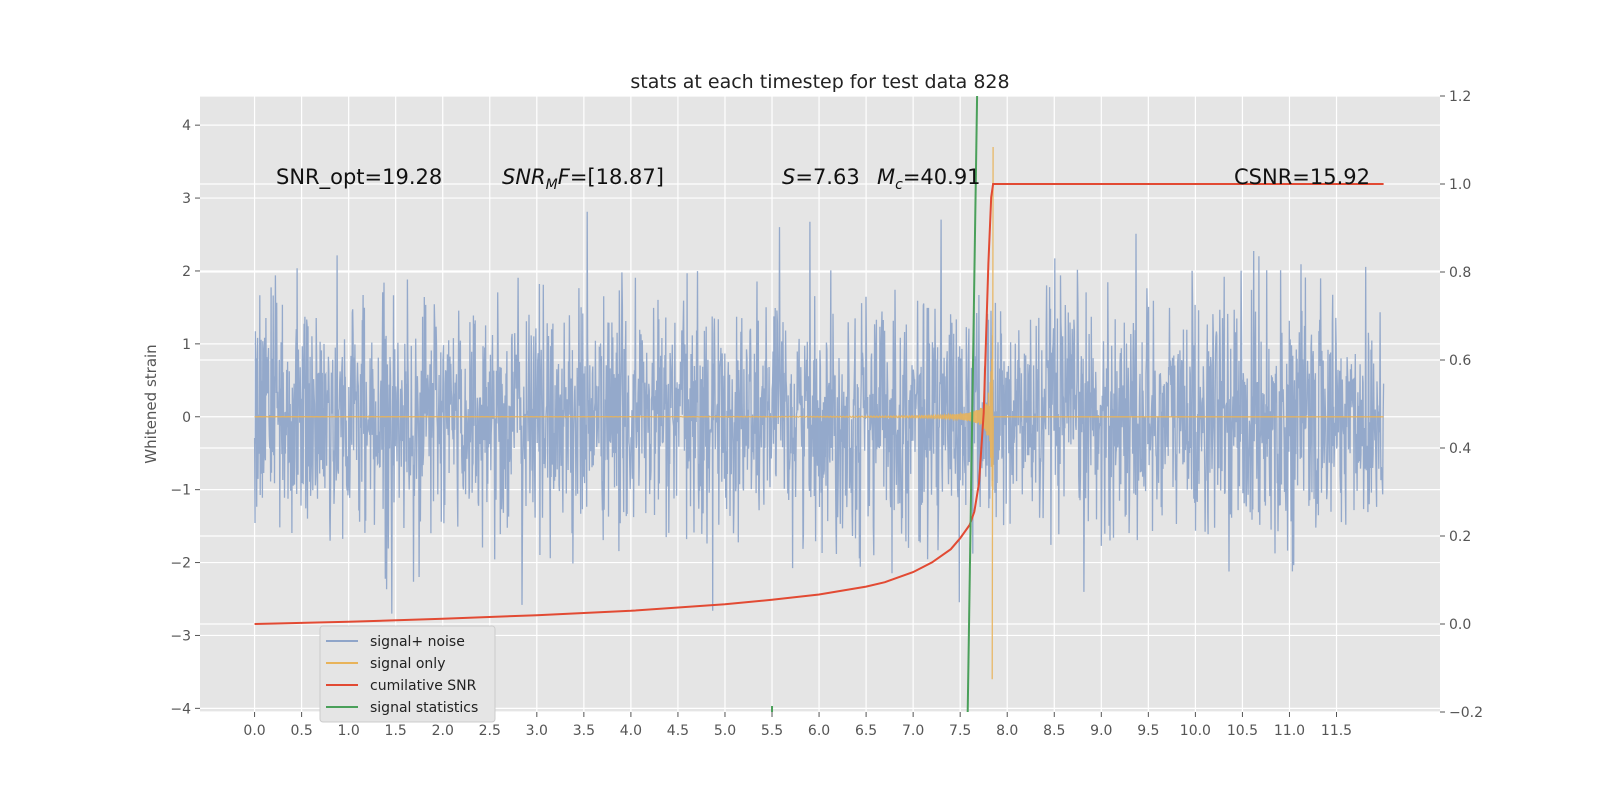  Describe the element at coordinates (886, 177) in the screenshot. I see `mc-symbol: M` at that location.